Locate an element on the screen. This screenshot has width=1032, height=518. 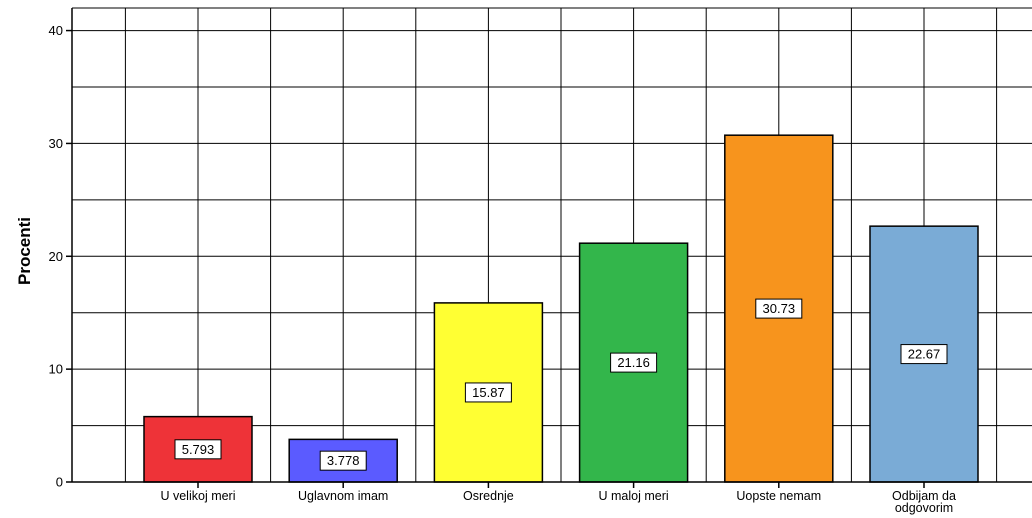
x-category-label: Odbijam da odgovorim is located at coordinates (924, 502).